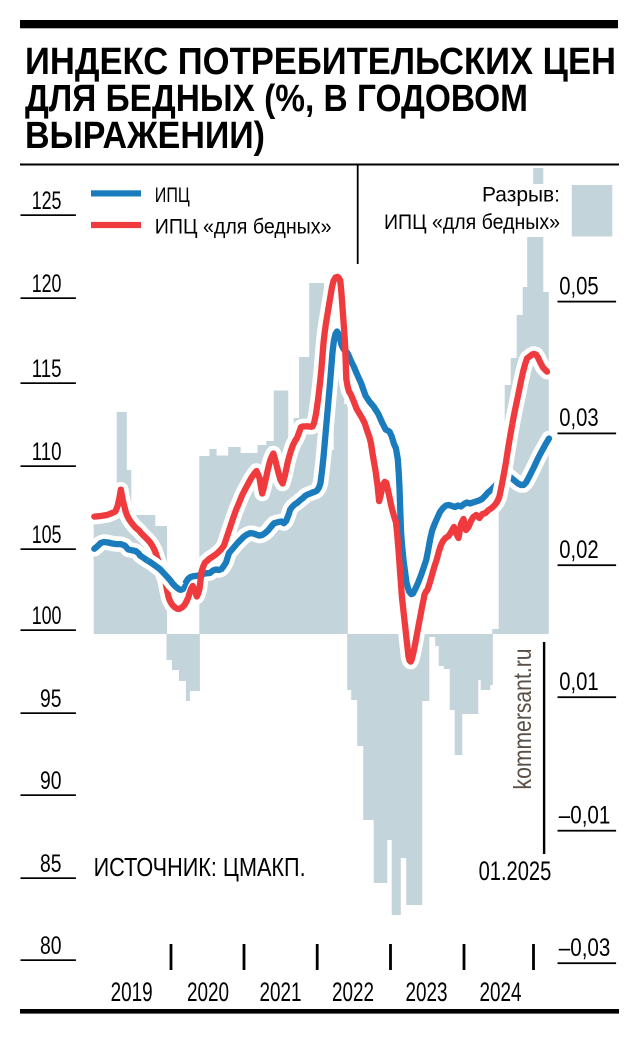  Describe the element at coordinates (47, 369) in the screenshot. I see `svg-text: 115` at that location.